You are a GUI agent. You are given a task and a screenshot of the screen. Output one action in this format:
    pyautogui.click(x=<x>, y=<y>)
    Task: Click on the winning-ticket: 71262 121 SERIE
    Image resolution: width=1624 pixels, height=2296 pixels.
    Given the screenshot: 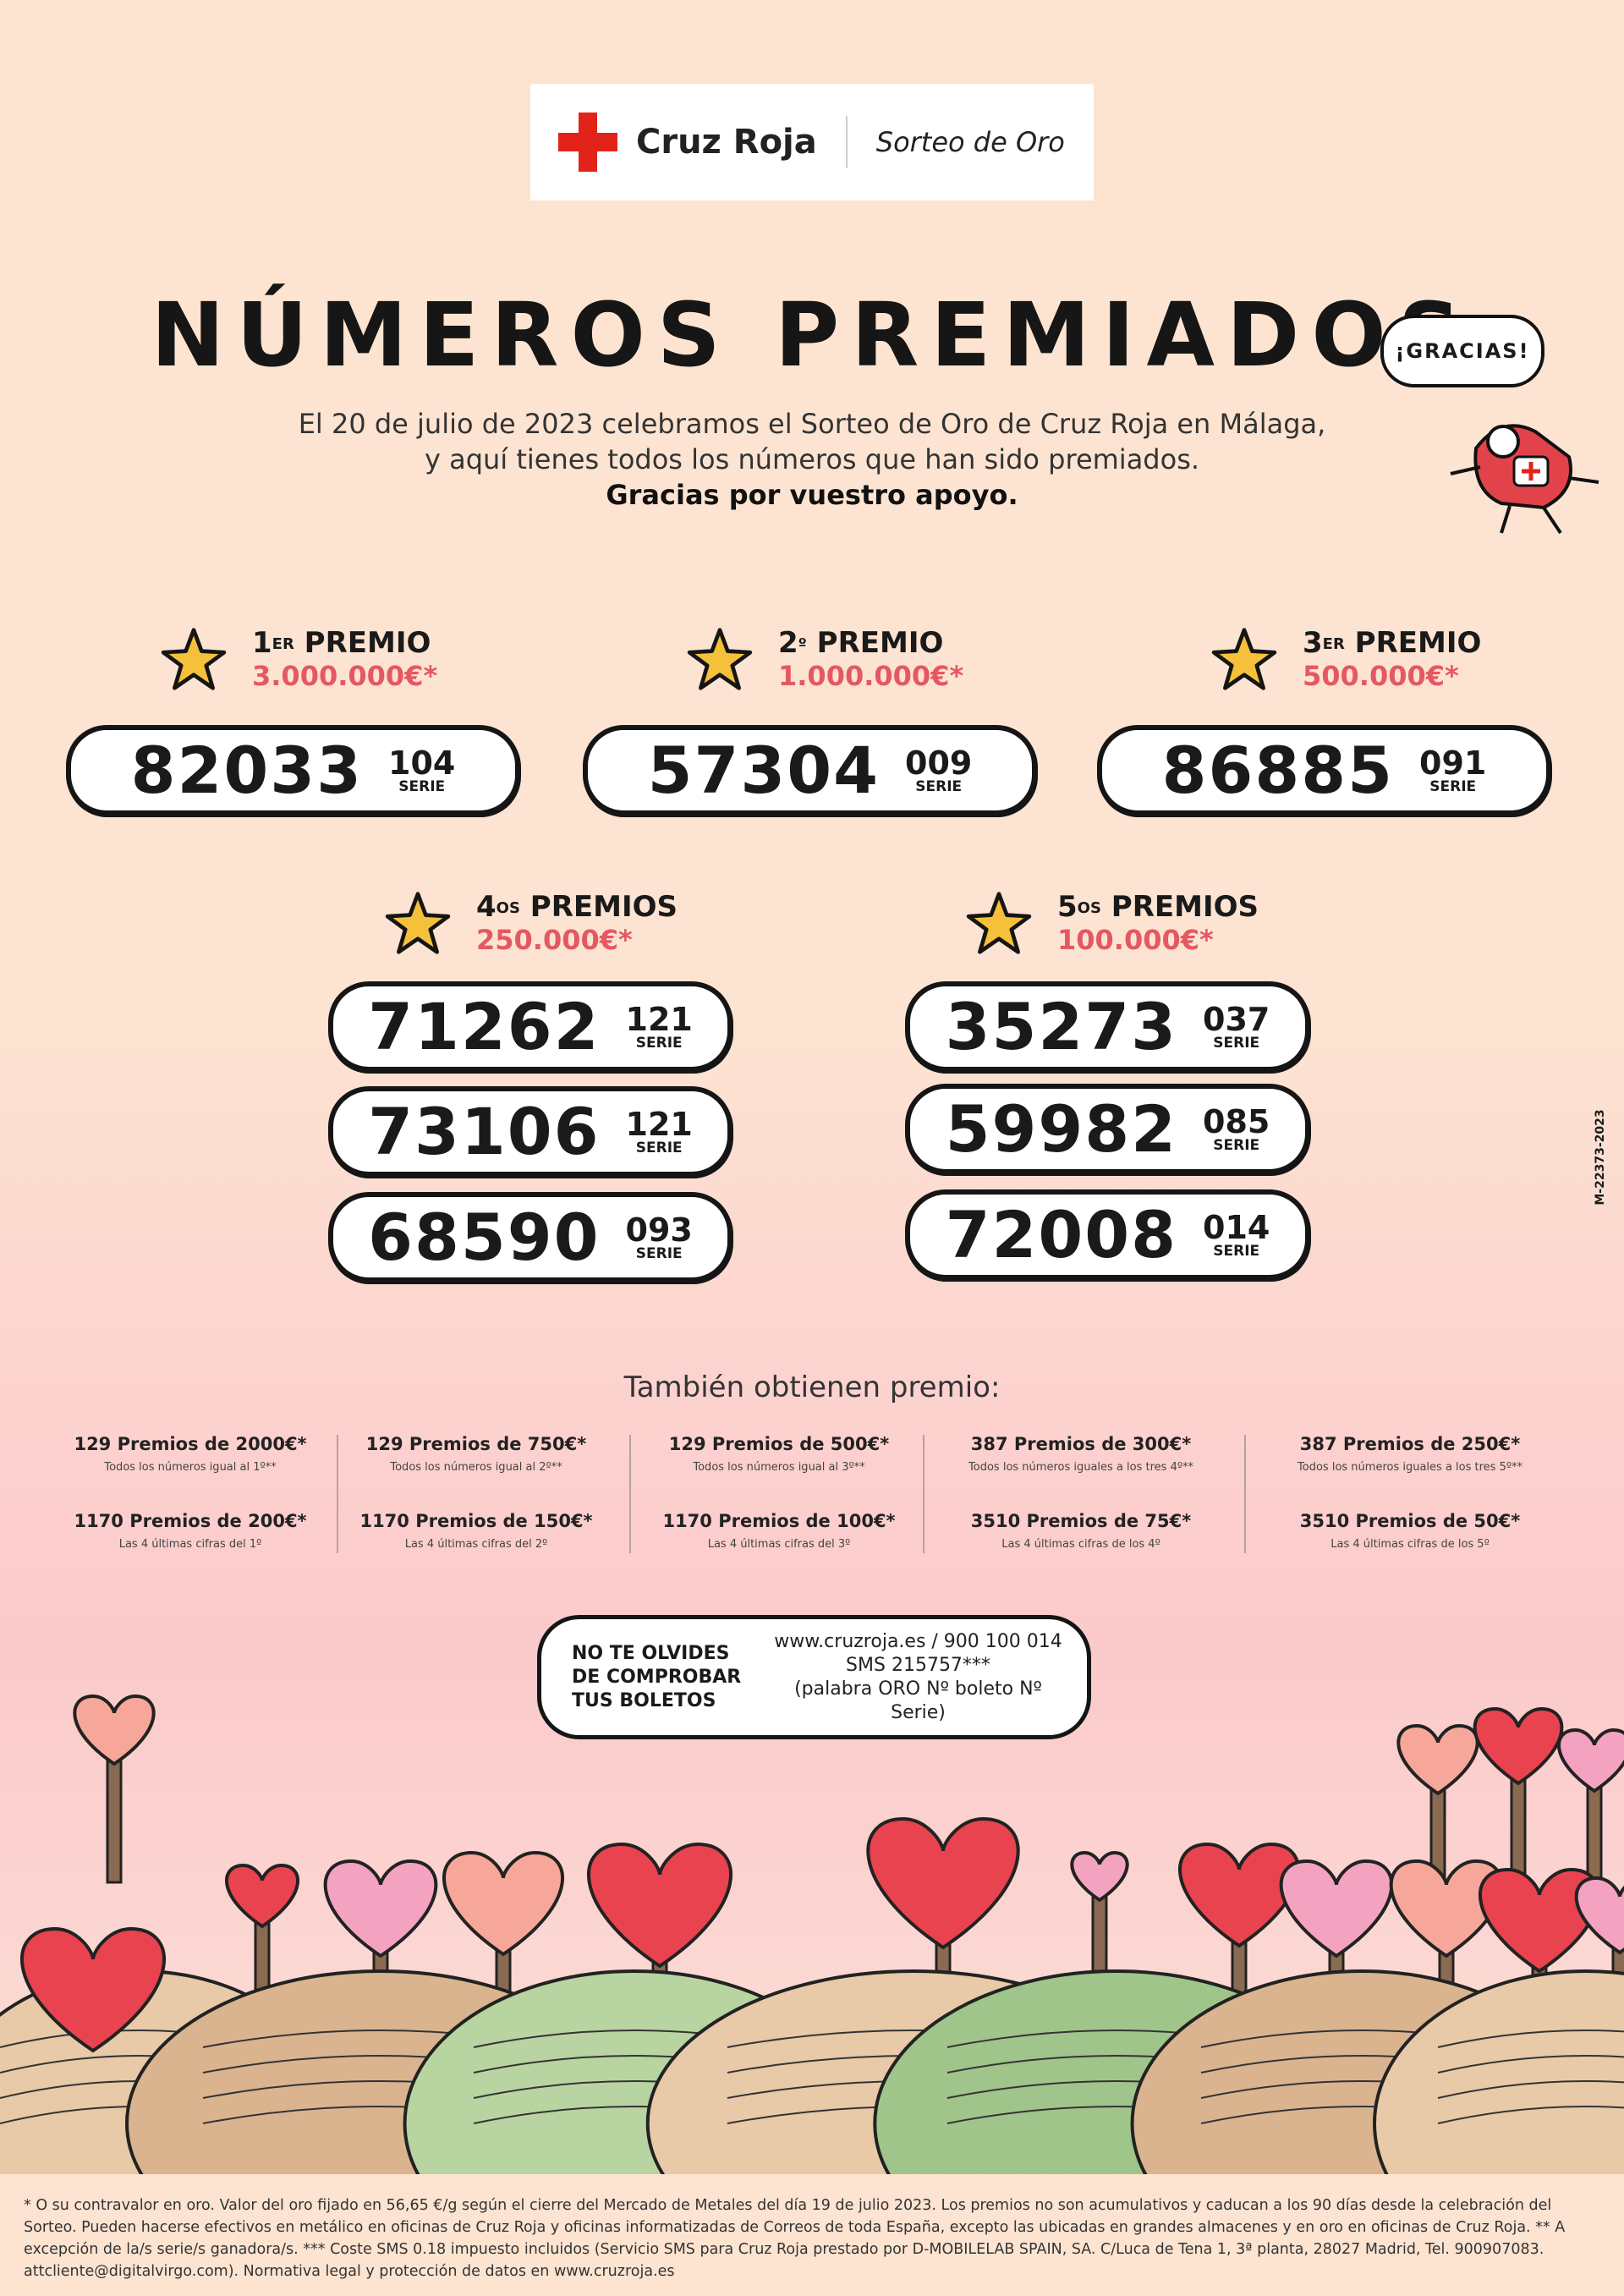 What is the action you would take?
    pyautogui.click(x=530, y=1026)
    